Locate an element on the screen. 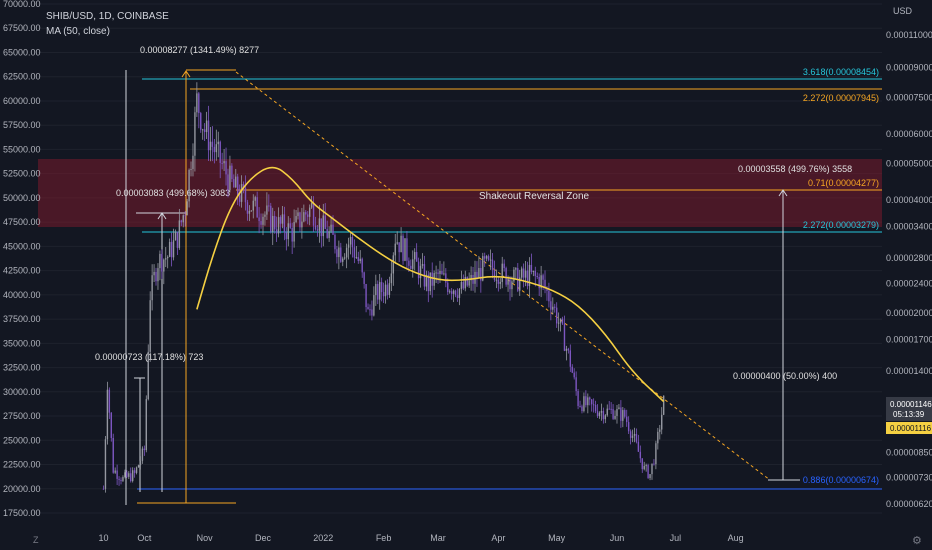 The image size is (932, 550). x-axis-tick: Dec is located at coordinates (263, 538).